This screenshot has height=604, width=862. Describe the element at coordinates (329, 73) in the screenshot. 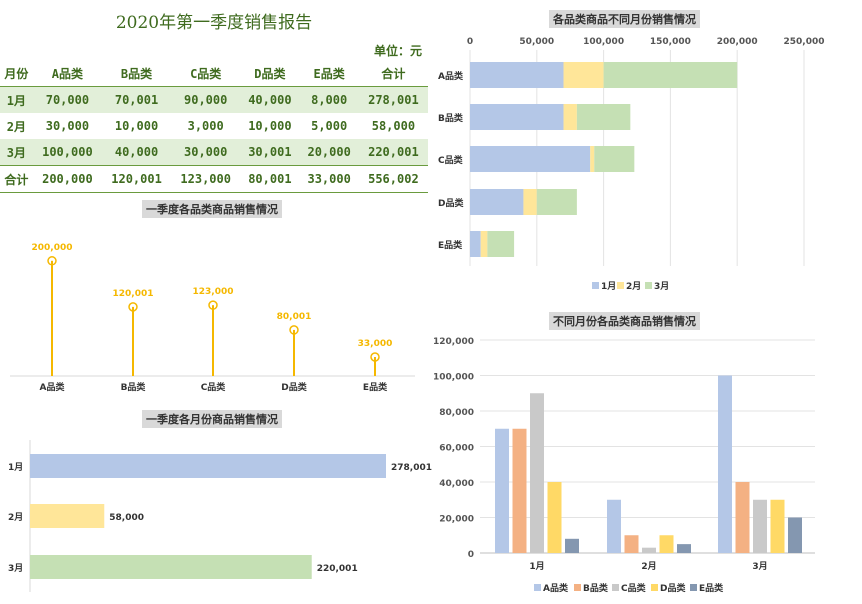

I see `table-header-cell: E品类` at that location.